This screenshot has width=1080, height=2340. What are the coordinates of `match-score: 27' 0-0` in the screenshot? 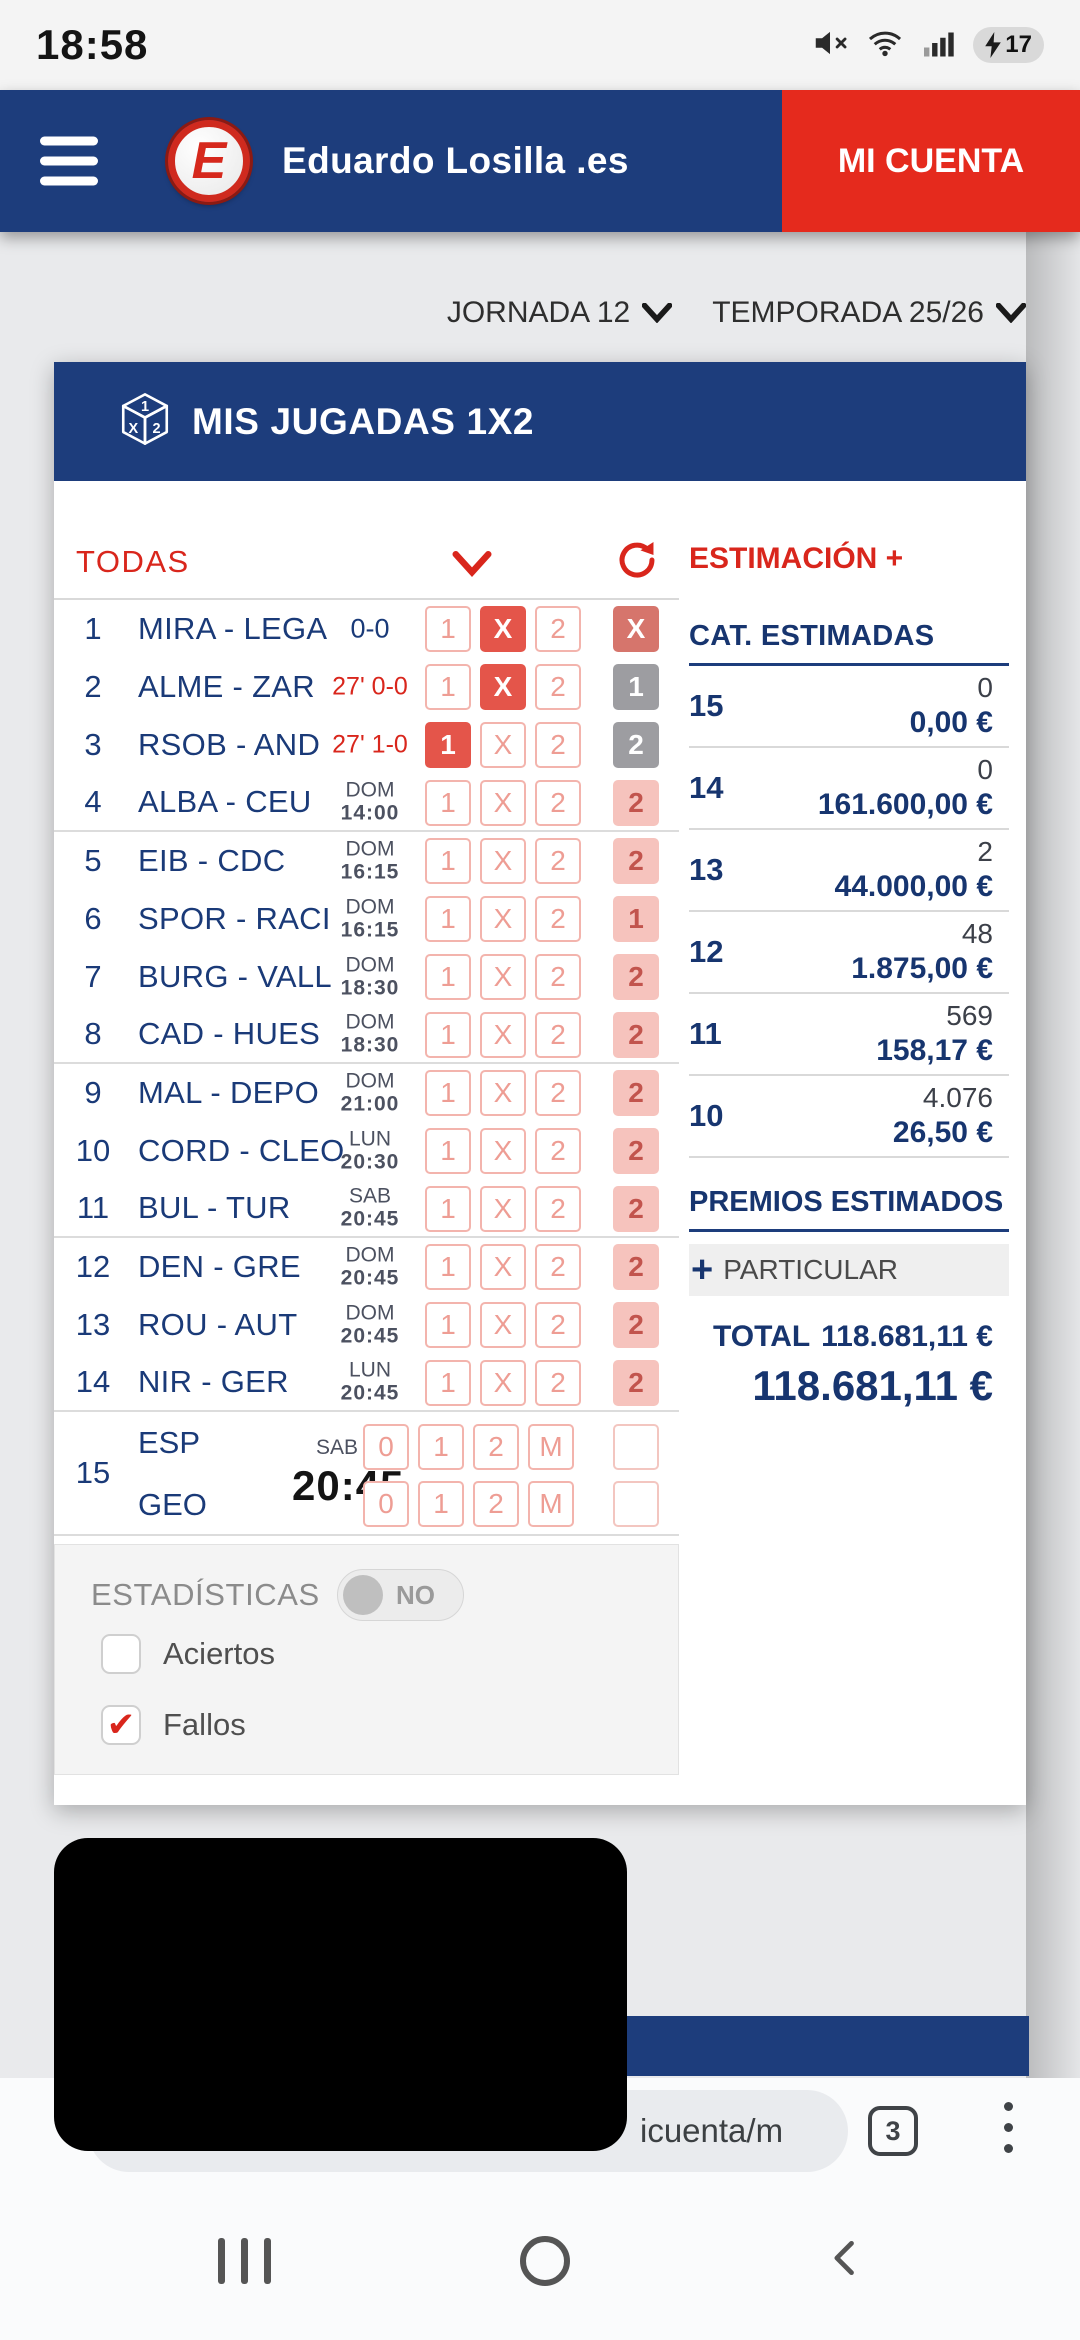 It's located at (370, 686).